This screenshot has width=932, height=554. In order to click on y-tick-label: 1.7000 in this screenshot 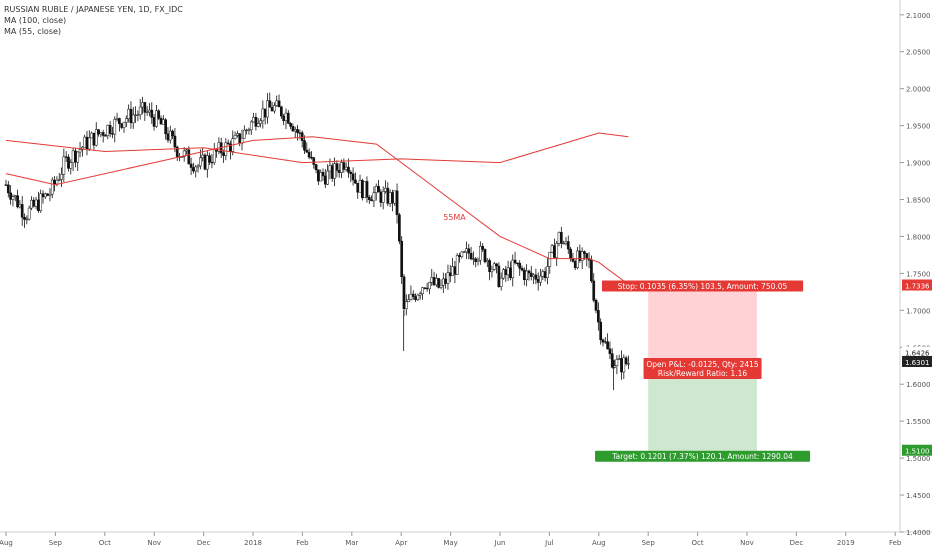, I will do `click(918, 311)`.